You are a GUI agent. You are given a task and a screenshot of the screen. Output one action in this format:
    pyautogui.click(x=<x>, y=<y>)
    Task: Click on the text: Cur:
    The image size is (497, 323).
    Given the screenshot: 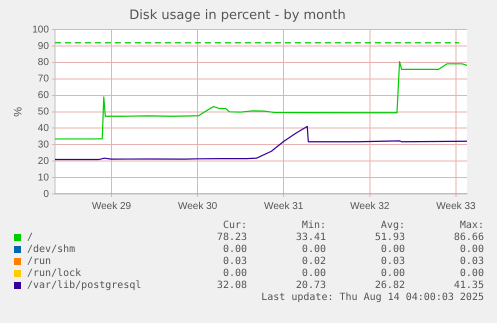 What is the action you would take?
    pyautogui.click(x=235, y=226)
    